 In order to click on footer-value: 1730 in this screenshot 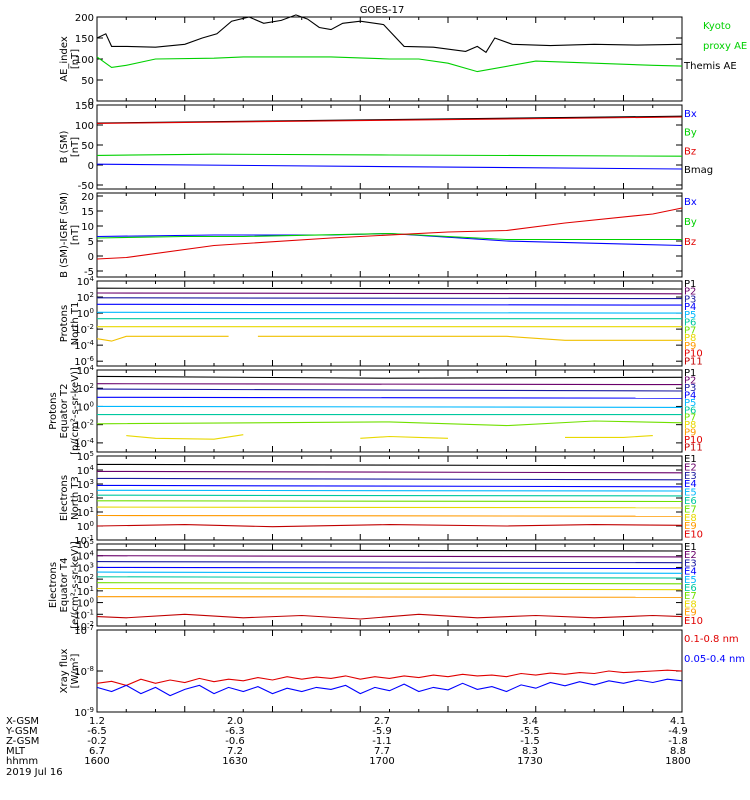, I will do `click(529, 761)`.